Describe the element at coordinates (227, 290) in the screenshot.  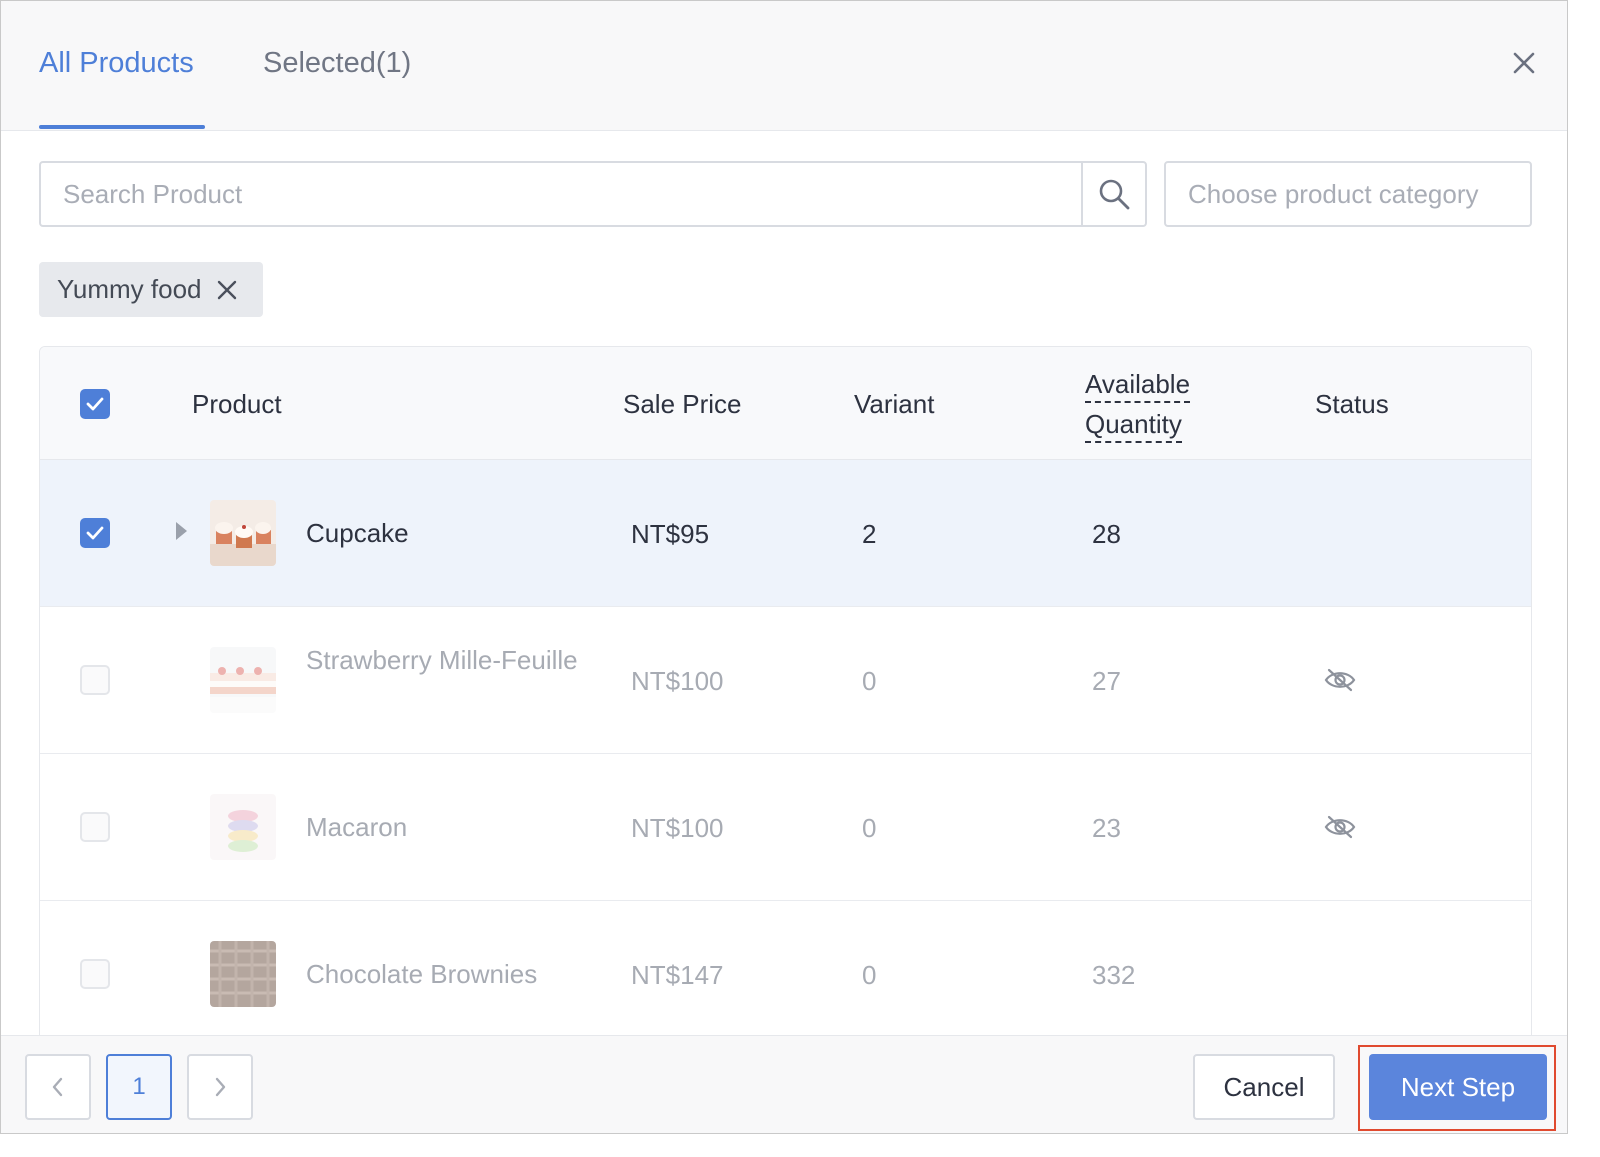
I see `tag-close-icon` at that location.